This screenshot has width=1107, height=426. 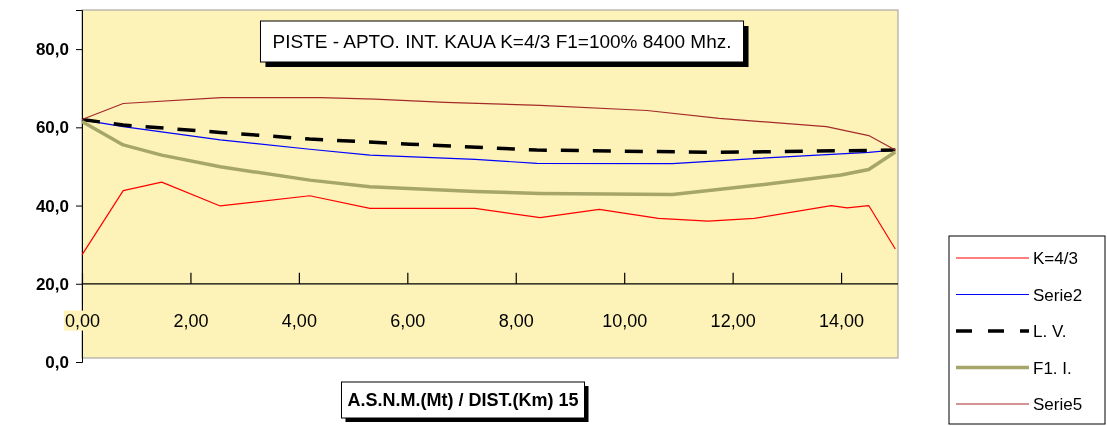 I want to click on y-tick-label: 80,0, so click(x=52, y=50).